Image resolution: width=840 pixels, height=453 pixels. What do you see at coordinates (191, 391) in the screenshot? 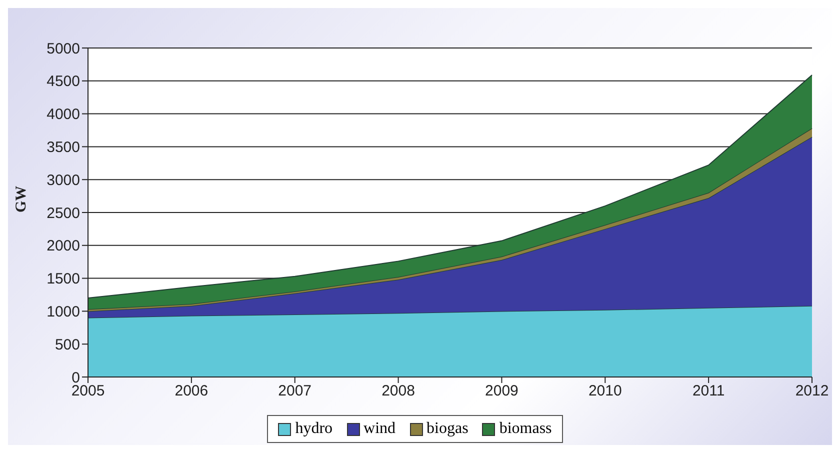
I see `x-tick-label: 2006` at bounding box center [191, 391].